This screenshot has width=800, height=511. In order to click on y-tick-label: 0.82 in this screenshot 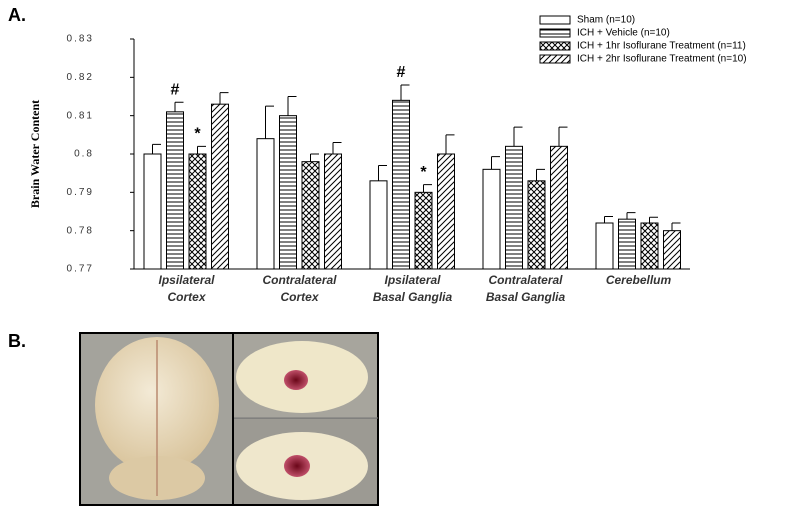, I will do `click(80, 77)`.